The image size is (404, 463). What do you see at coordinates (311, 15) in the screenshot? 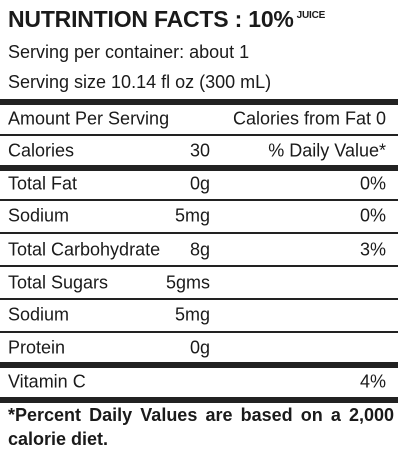
I see `title-suffix: JUICE` at bounding box center [311, 15].